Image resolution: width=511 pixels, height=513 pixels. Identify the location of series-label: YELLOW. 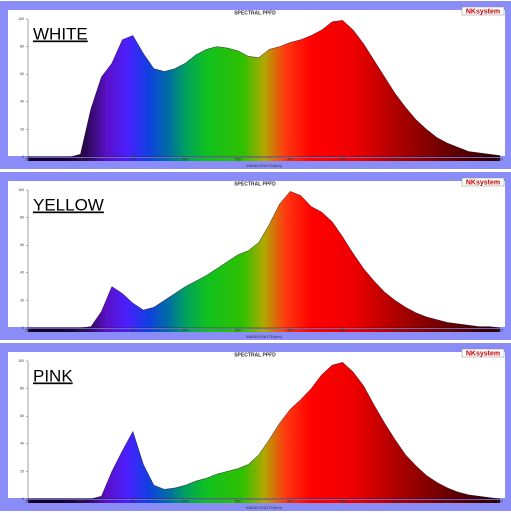
(68, 204).